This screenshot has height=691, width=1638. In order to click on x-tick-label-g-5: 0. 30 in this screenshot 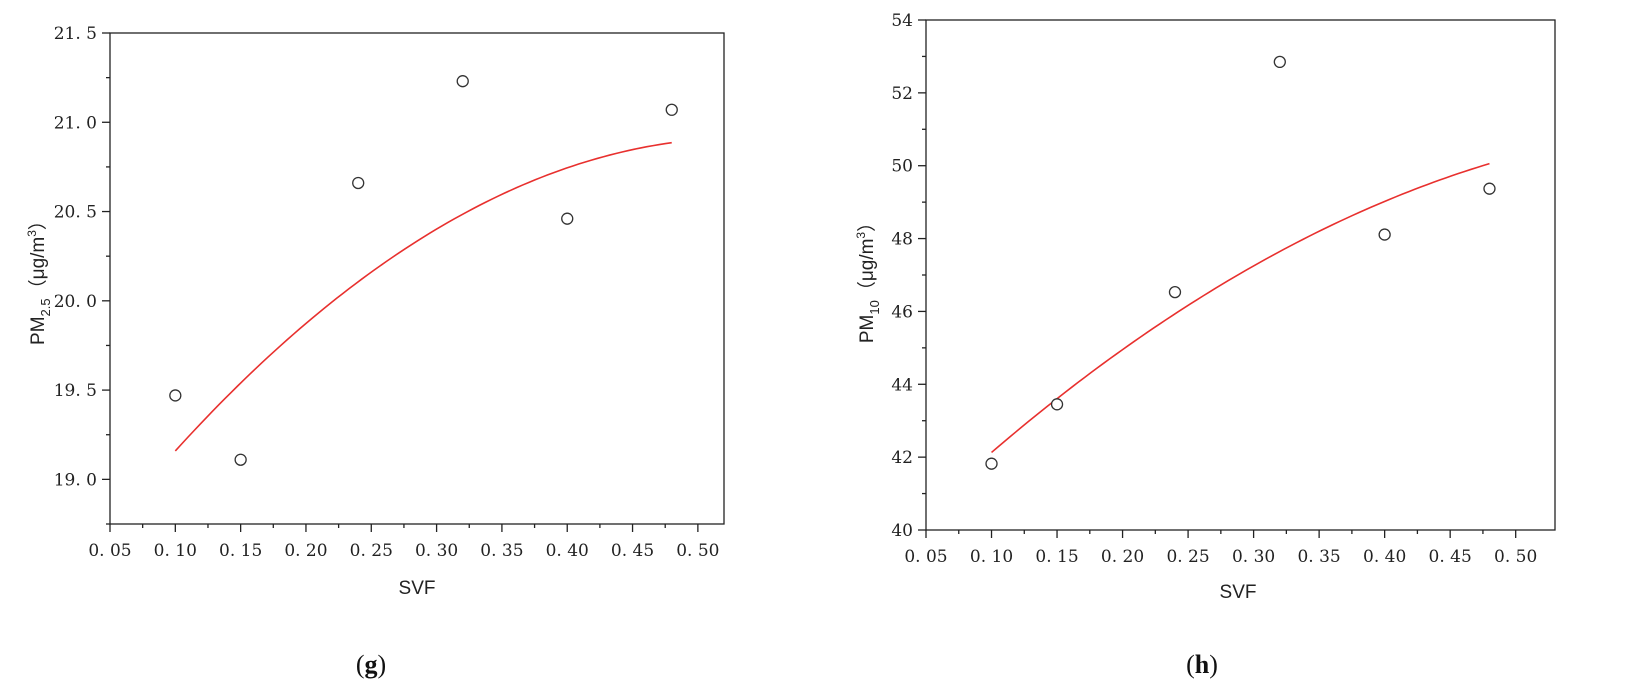, I will do `click(436, 551)`.